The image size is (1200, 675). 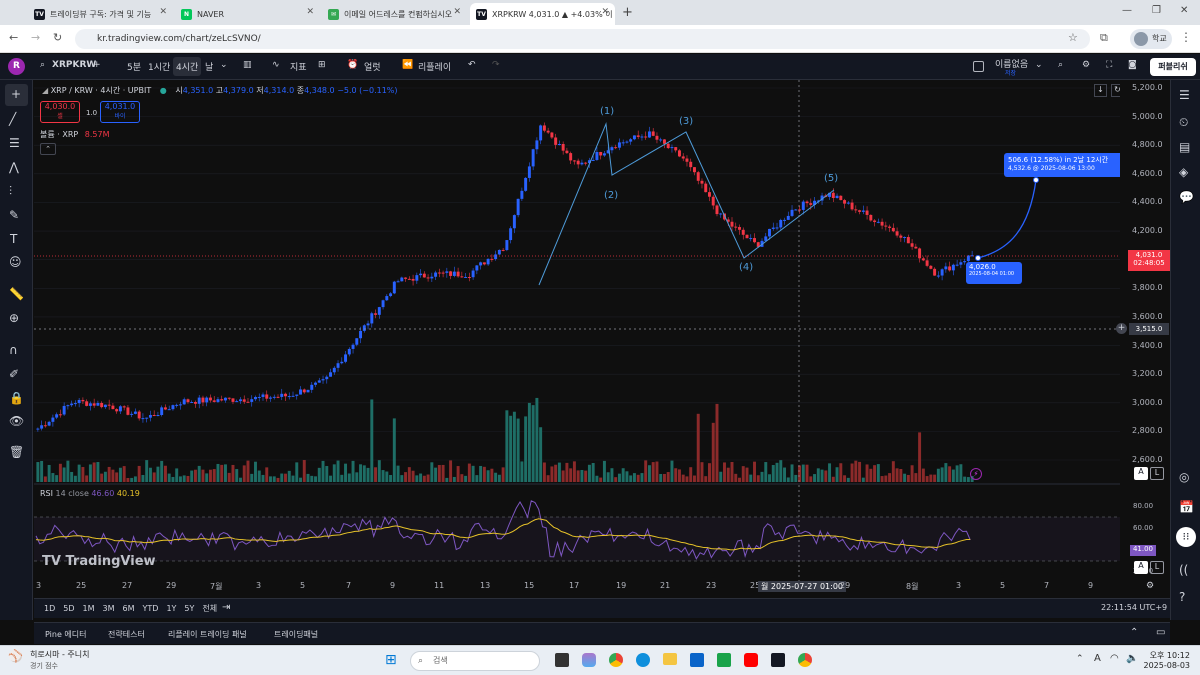 What do you see at coordinates (1157, 567) in the screenshot?
I see `rsi-log-scale-button: L` at bounding box center [1157, 567].